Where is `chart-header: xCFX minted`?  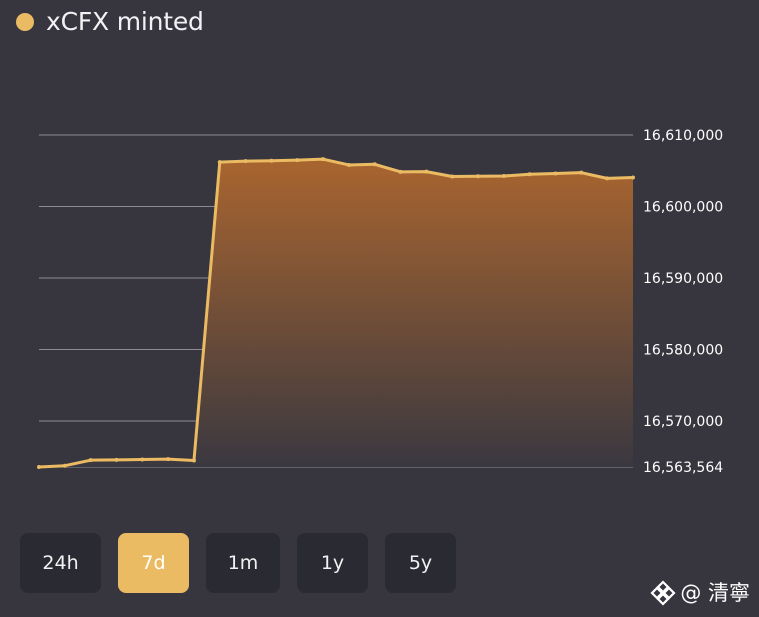 chart-header: xCFX minted is located at coordinates (110, 22).